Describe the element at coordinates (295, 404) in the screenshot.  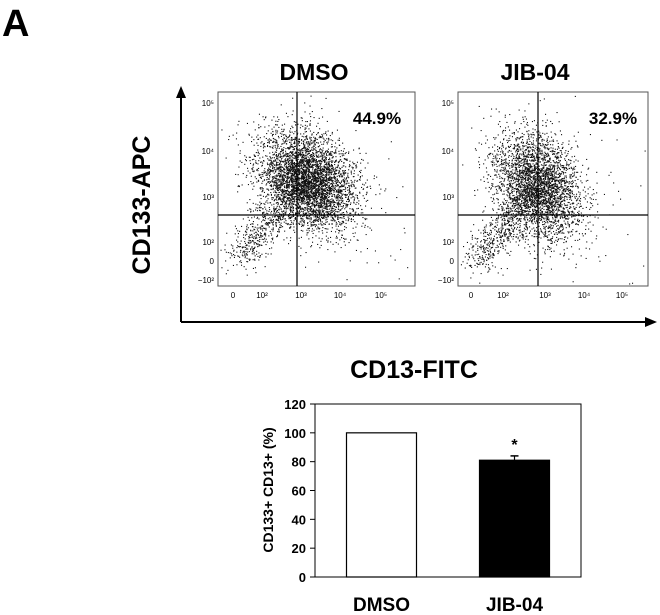
I see `y-tick-label: 120` at that location.